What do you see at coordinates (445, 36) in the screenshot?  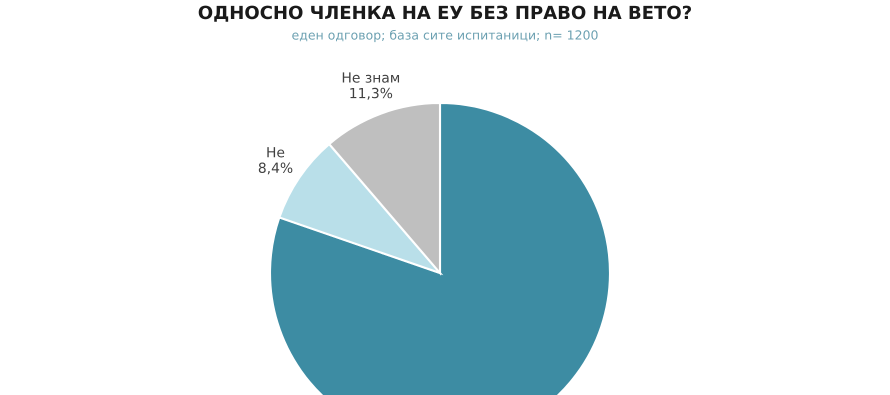 I see `chart-subtitle: еден одговор; база сите испитаници; n= 1200` at bounding box center [445, 36].